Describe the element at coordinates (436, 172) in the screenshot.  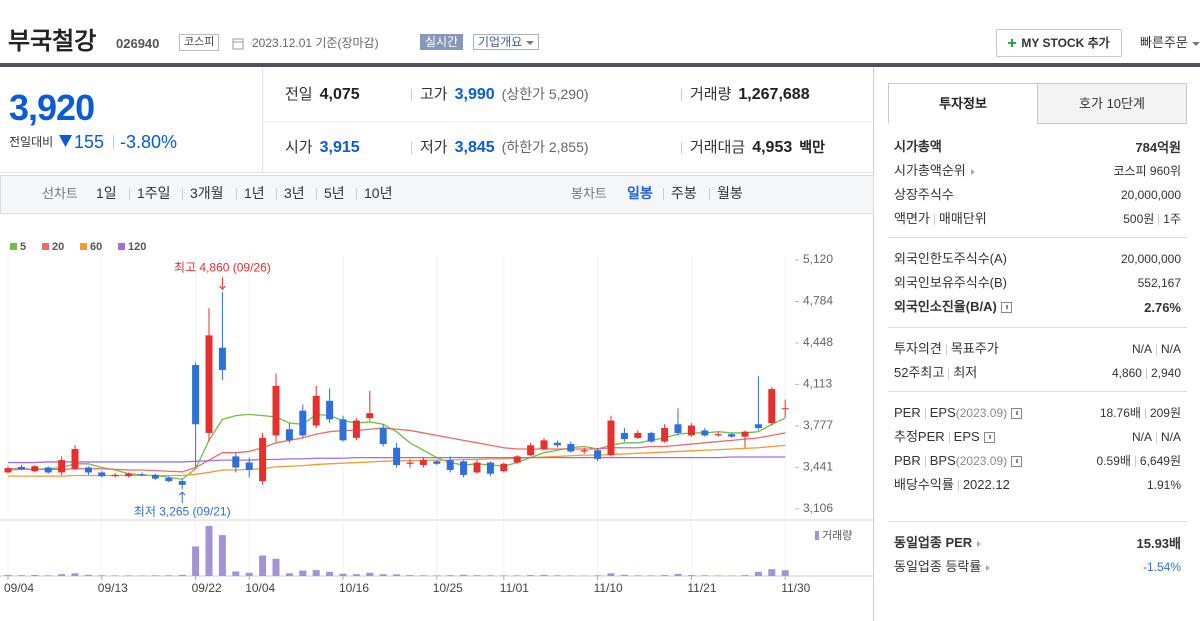
I see `quote-bottom` at that location.